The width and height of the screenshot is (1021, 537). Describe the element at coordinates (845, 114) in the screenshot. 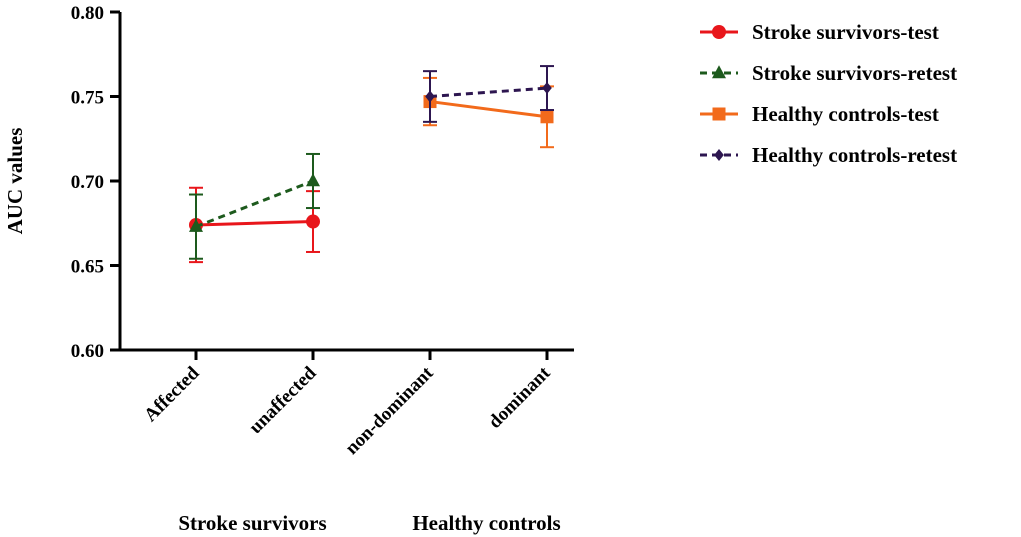

I see `legend-label: Healthy controls-test` at that location.